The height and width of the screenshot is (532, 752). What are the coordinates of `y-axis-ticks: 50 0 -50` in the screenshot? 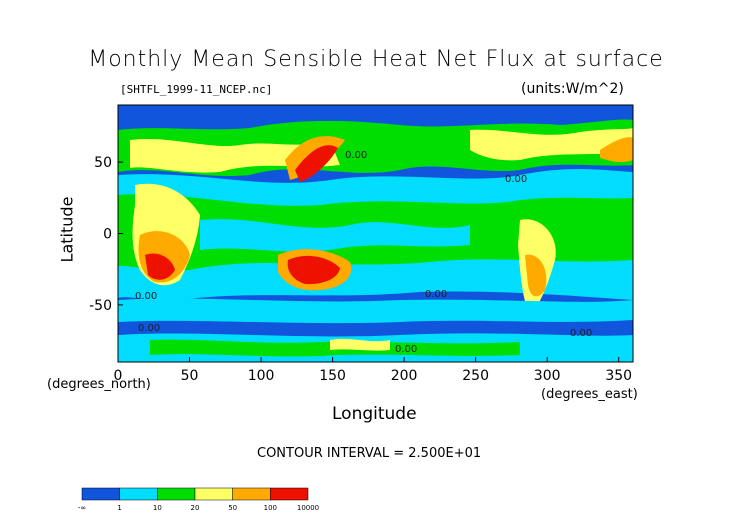 It's located at (106, 234).